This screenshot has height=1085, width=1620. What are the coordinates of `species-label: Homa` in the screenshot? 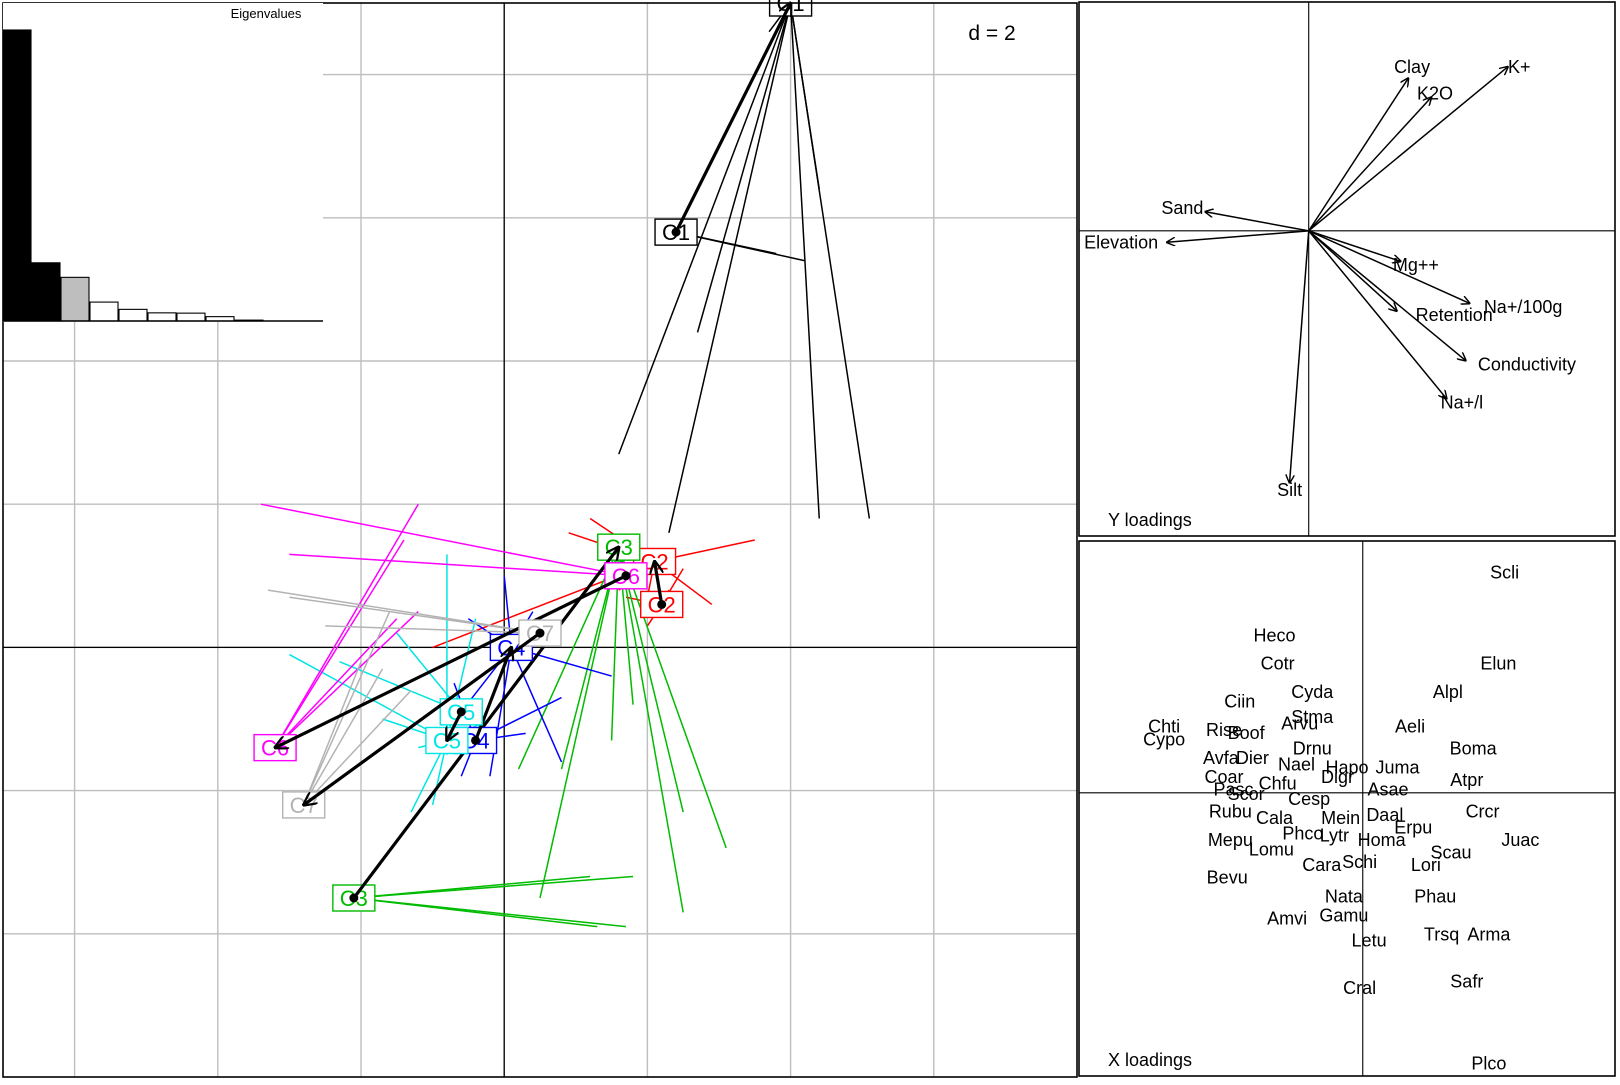 It's located at (1382, 840).